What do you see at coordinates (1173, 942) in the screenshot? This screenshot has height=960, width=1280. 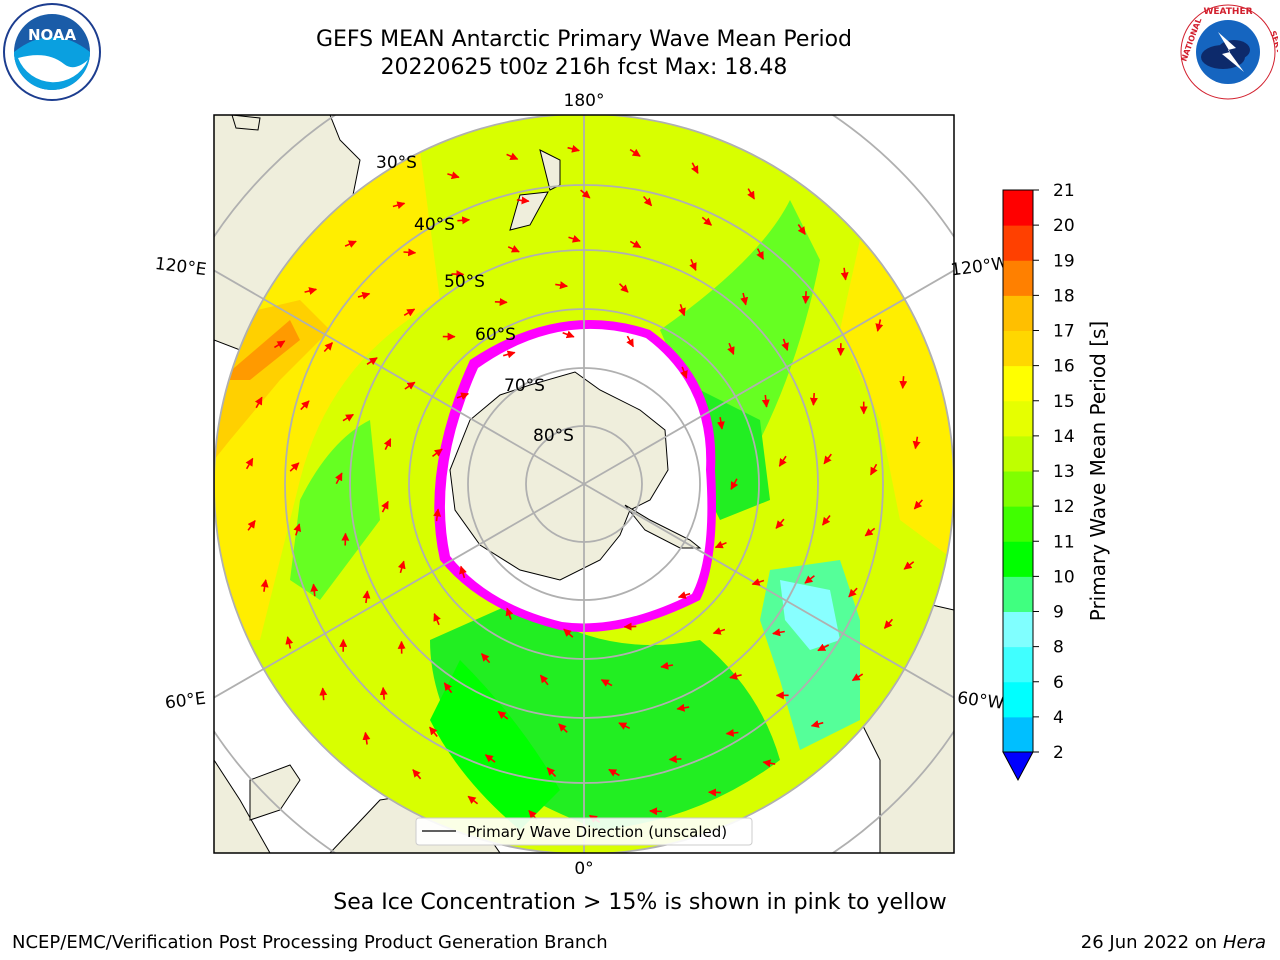 I see `footer-date: 26 Jun 2022 on Hera` at bounding box center [1173, 942].